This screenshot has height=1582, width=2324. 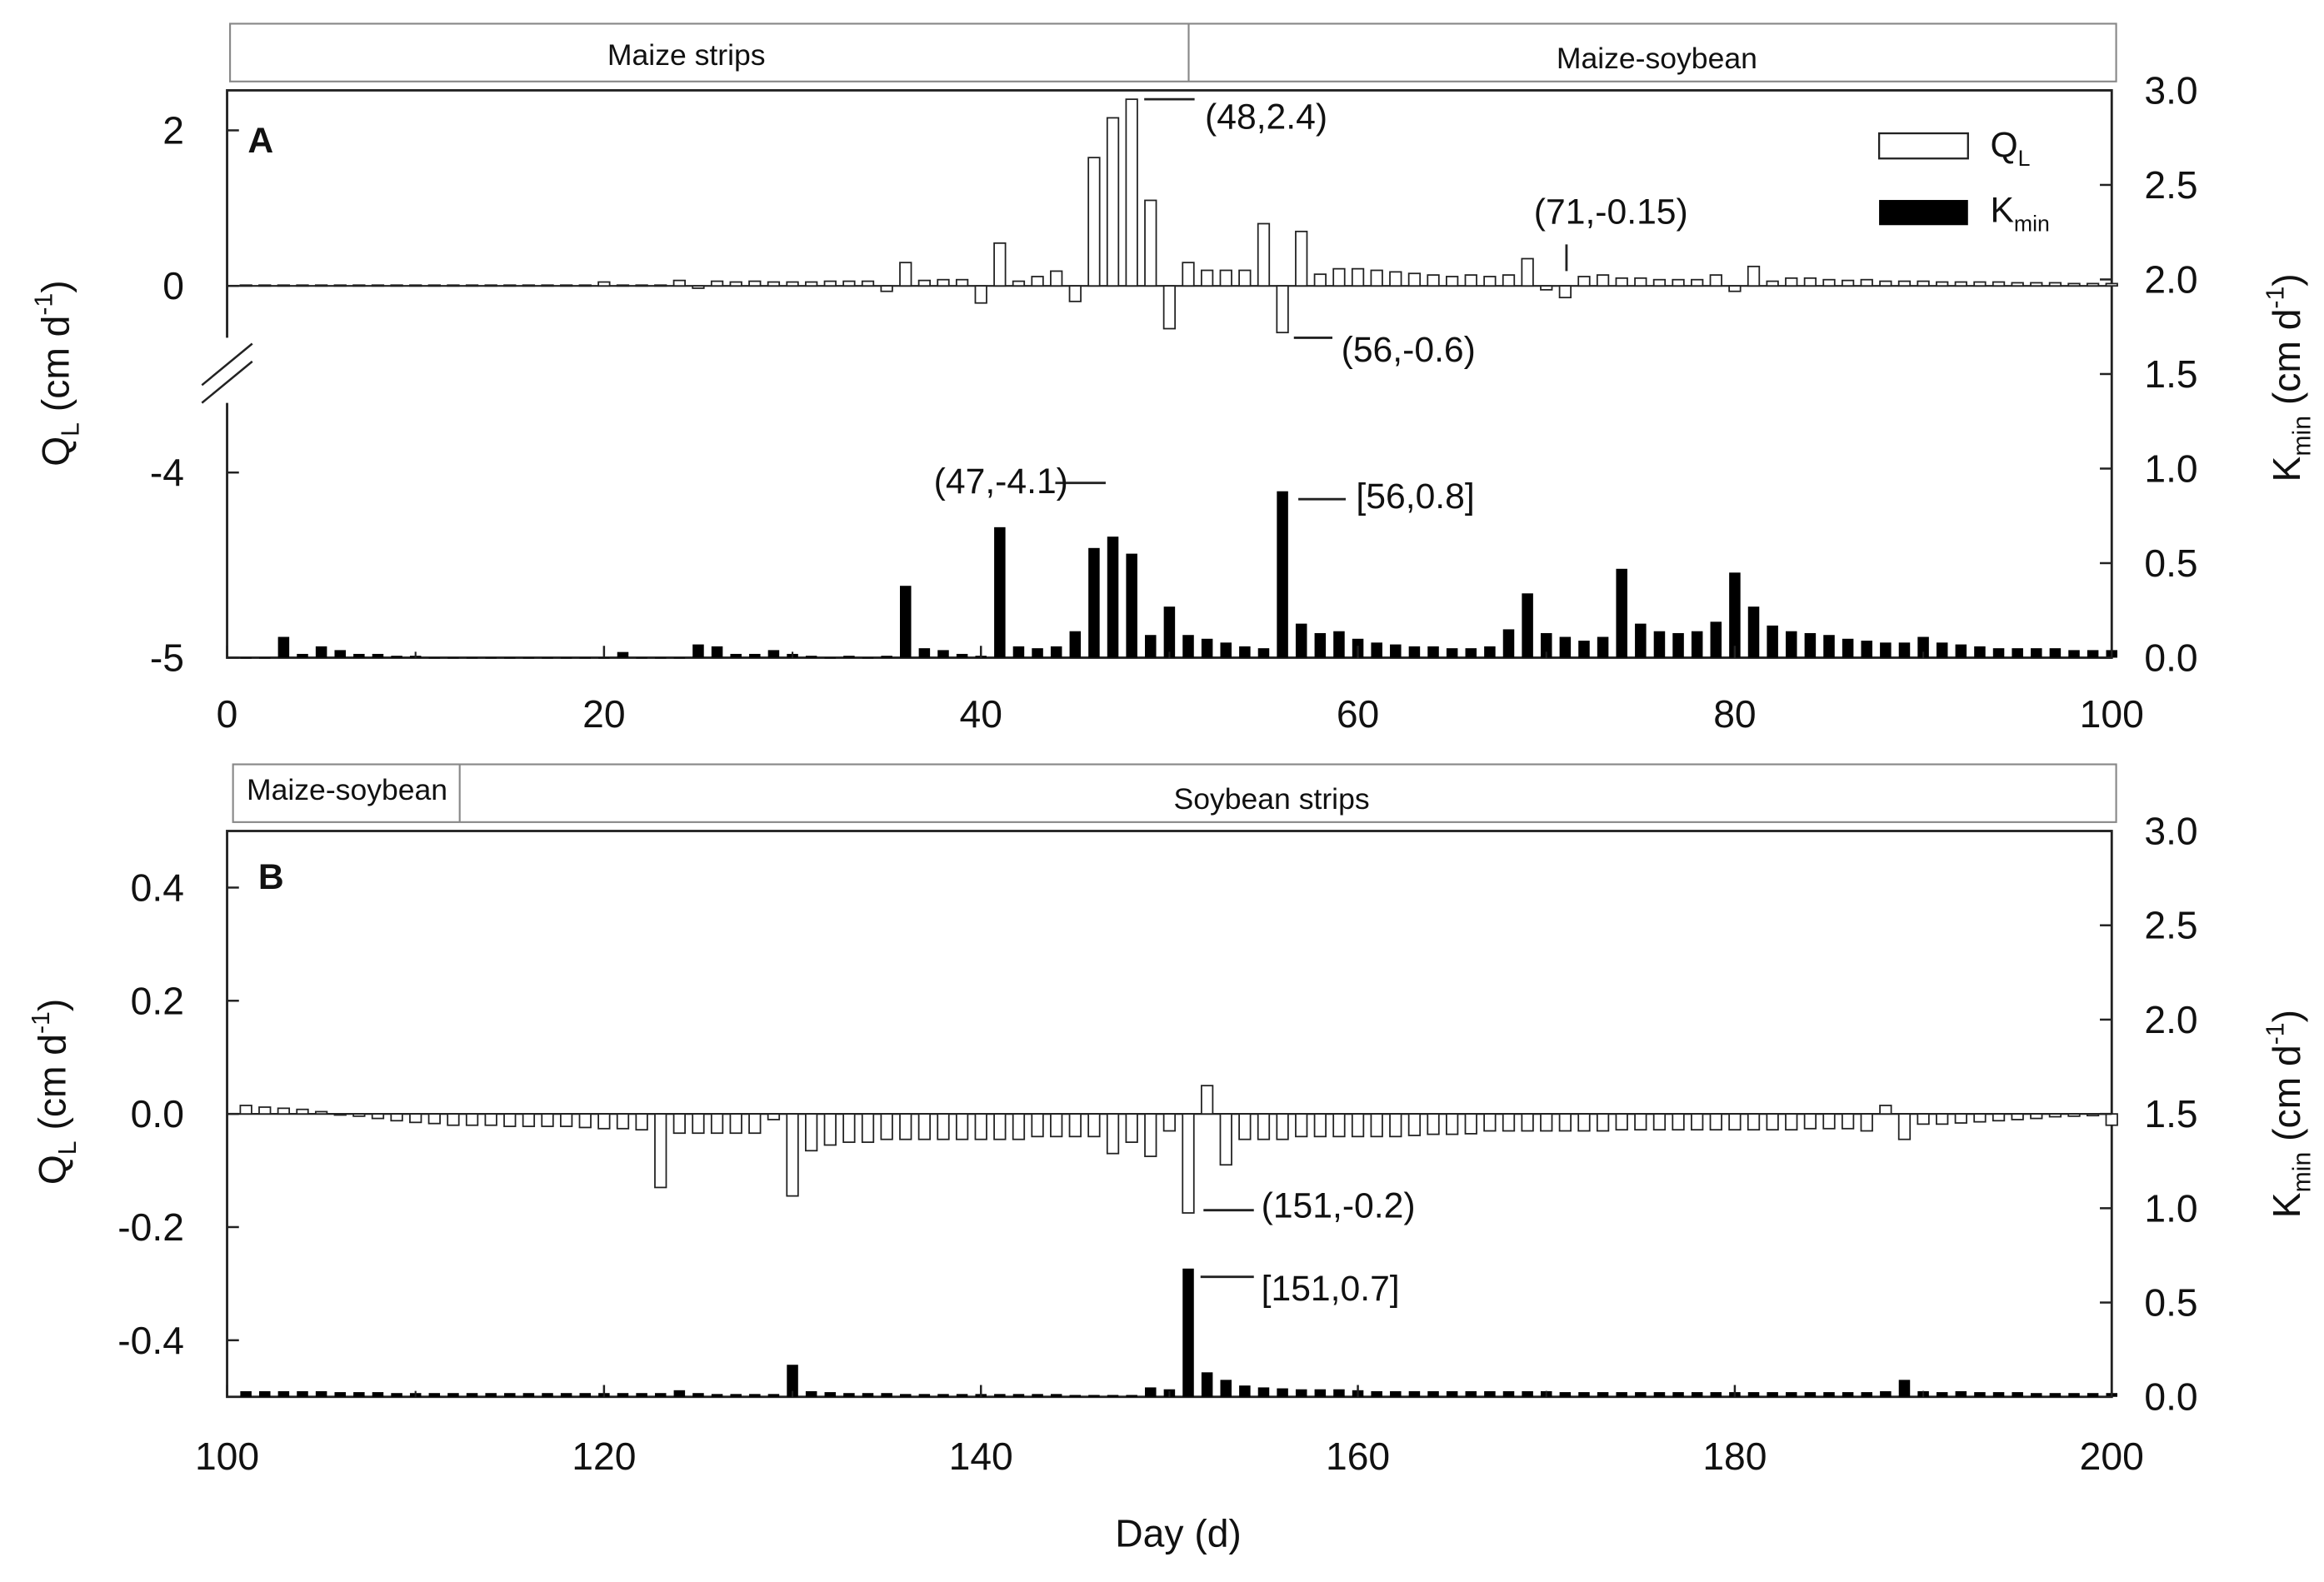 What do you see at coordinates (2170, 279) in the screenshot?
I see `right-tick-label: 2.0` at bounding box center [2170, 279].